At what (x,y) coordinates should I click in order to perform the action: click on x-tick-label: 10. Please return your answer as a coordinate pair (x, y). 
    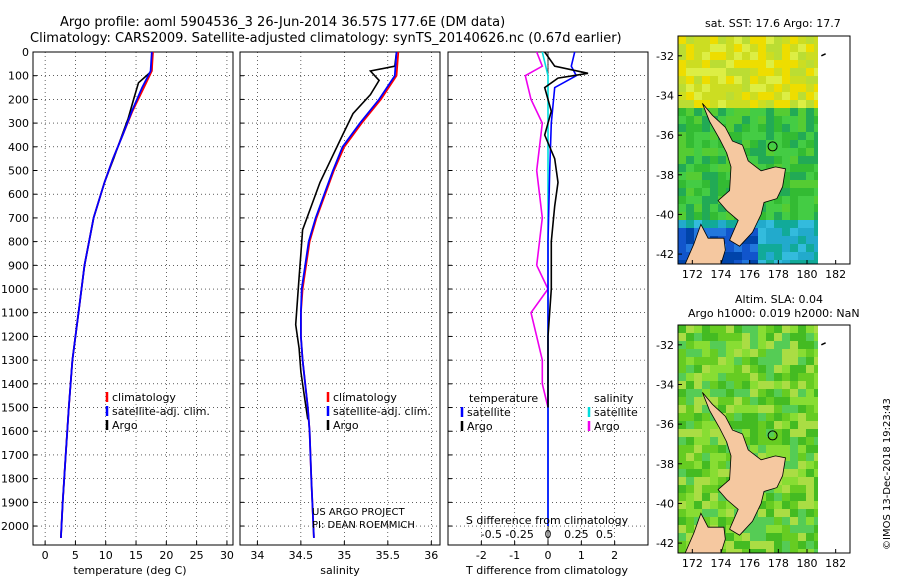
    Looking at the image, I should click on (106, 555).